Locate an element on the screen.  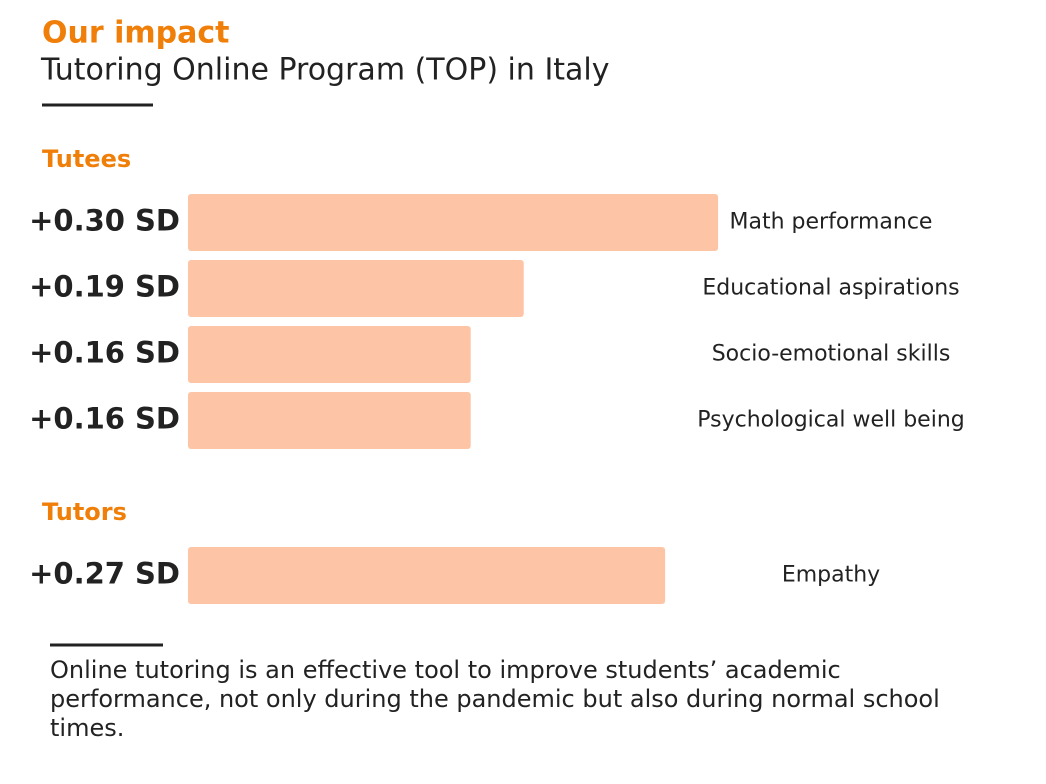
subtitle: Tutoring Online Program (TOP) in Italy is located at coordinates (325, 70).